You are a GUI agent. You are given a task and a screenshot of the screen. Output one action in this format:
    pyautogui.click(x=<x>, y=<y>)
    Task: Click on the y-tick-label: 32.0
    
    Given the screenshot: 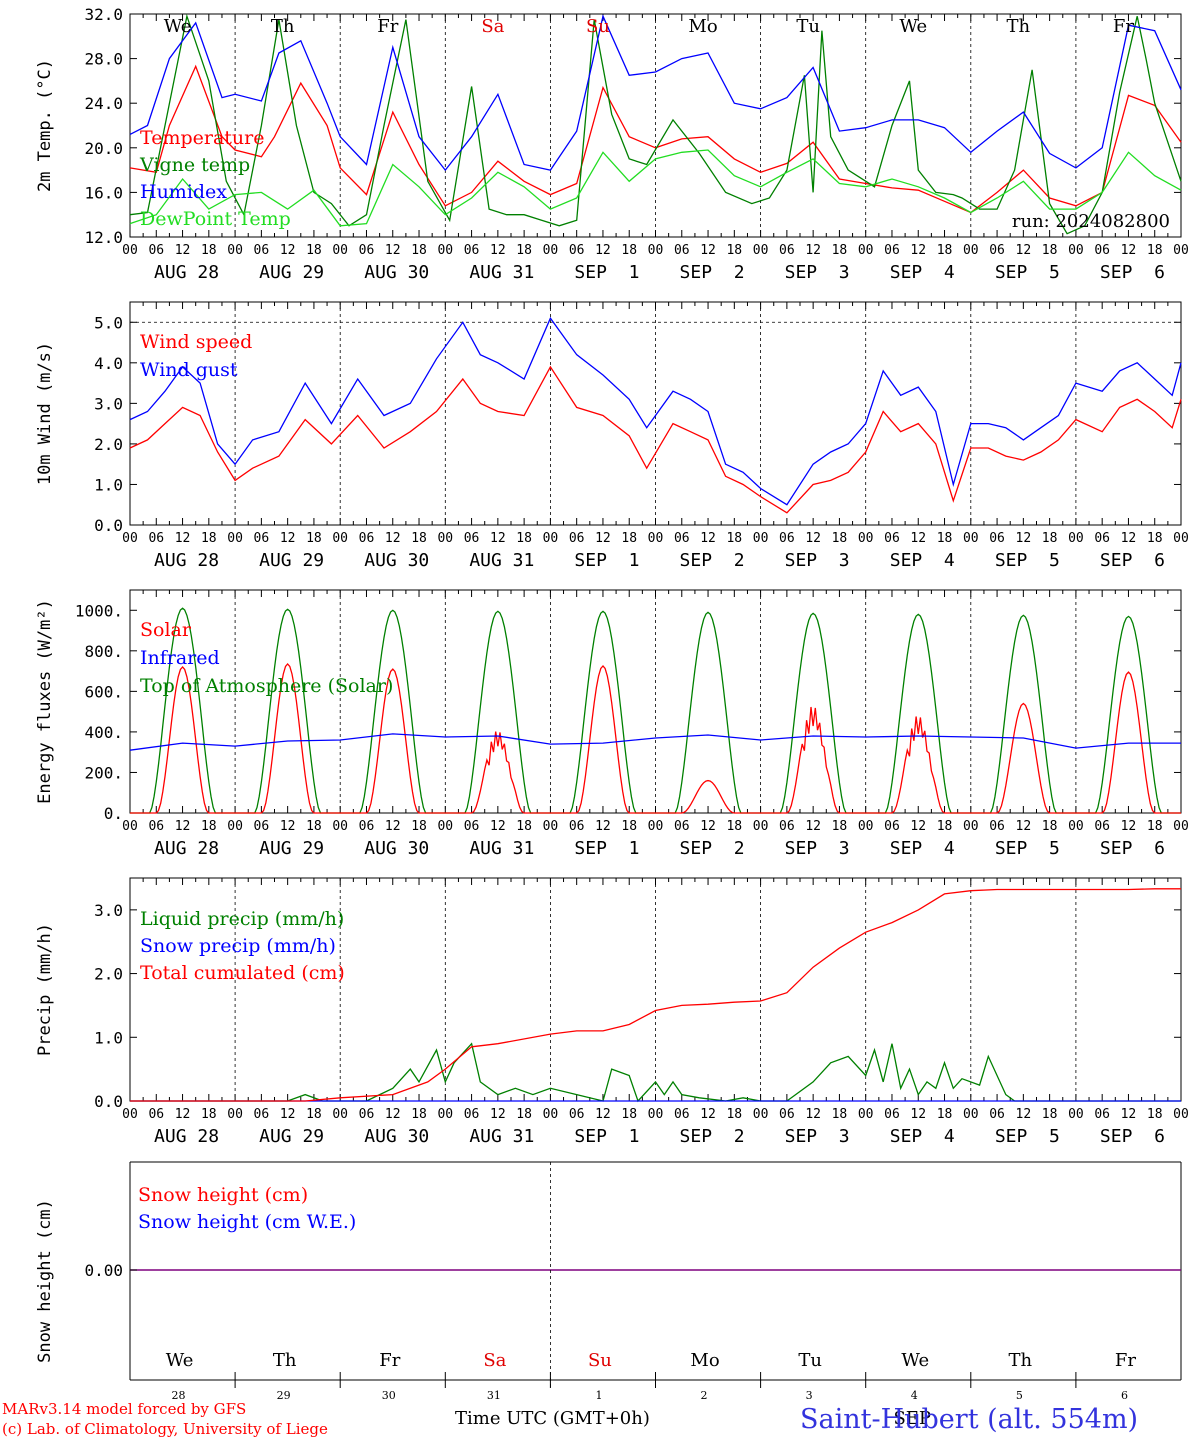 What is the action you would take?
    pyautogui.click(x=103, y=14)
    